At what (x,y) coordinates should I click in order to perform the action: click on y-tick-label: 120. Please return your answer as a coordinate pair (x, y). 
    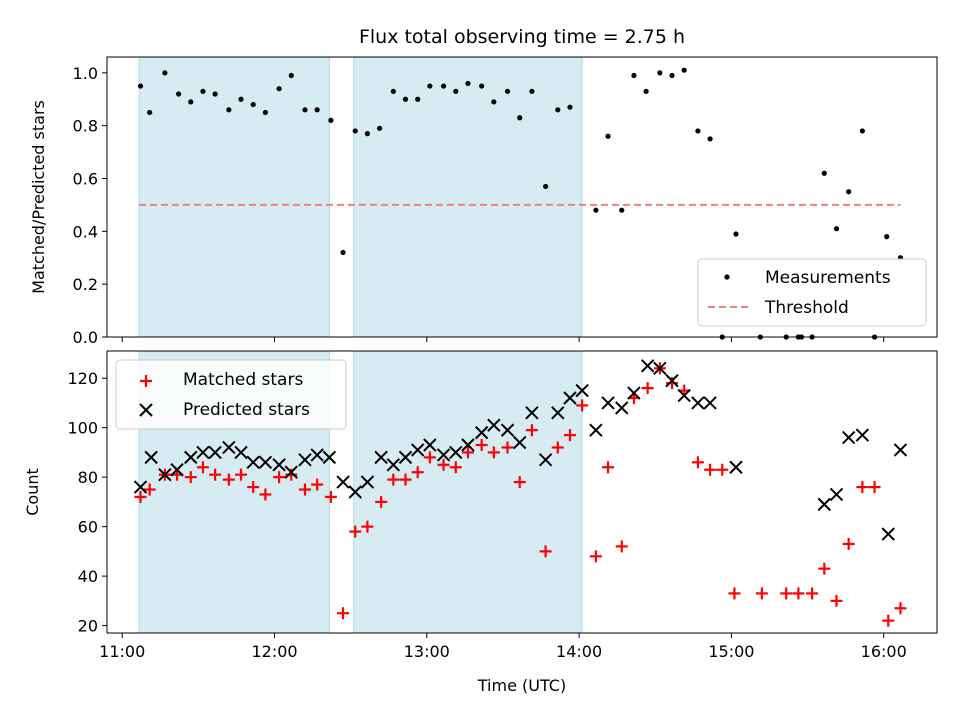
    Looking at the image, I should click on (82, 378).